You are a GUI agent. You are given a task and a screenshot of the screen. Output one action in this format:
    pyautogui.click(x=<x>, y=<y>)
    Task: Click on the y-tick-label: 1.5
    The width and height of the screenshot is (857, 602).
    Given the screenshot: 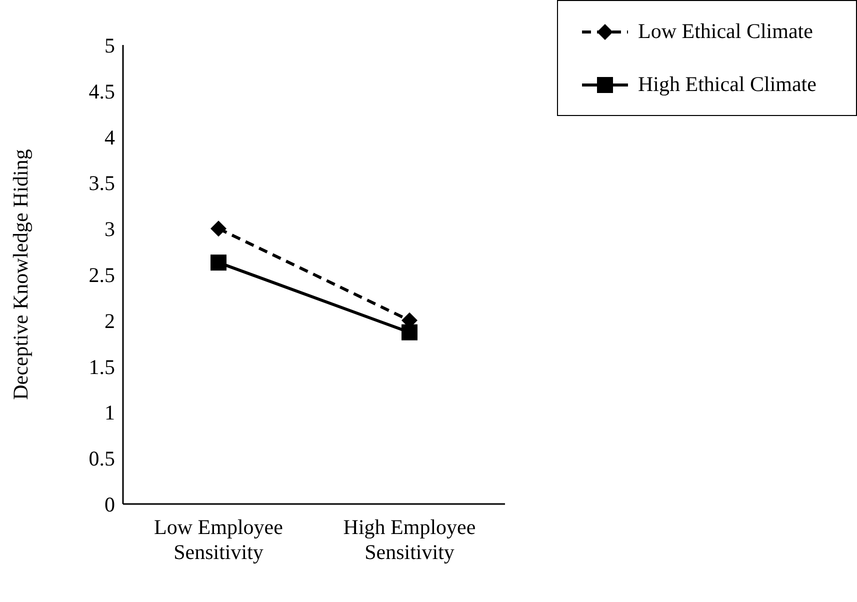 What is the action you would take?
    pyautogui.click(x=101, y=366)
    